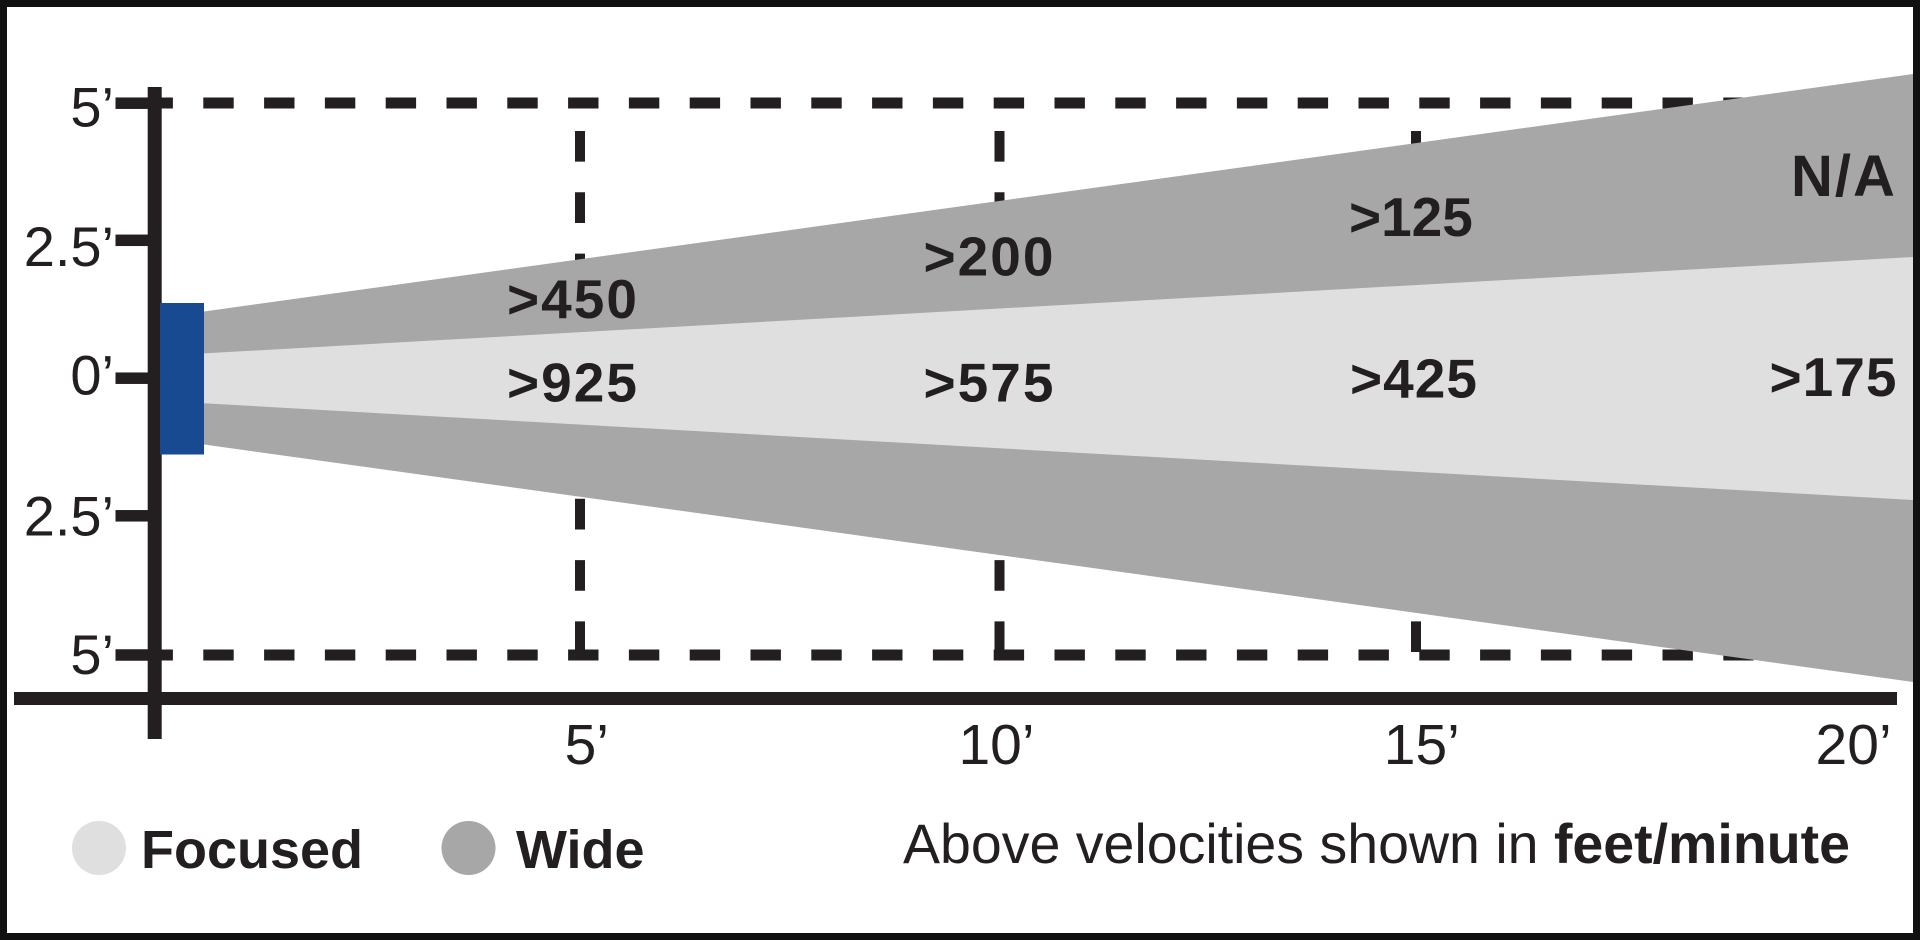 This screenshot has width=1920, height=940. I want to click on svg-text: >200, so click(990, 257).